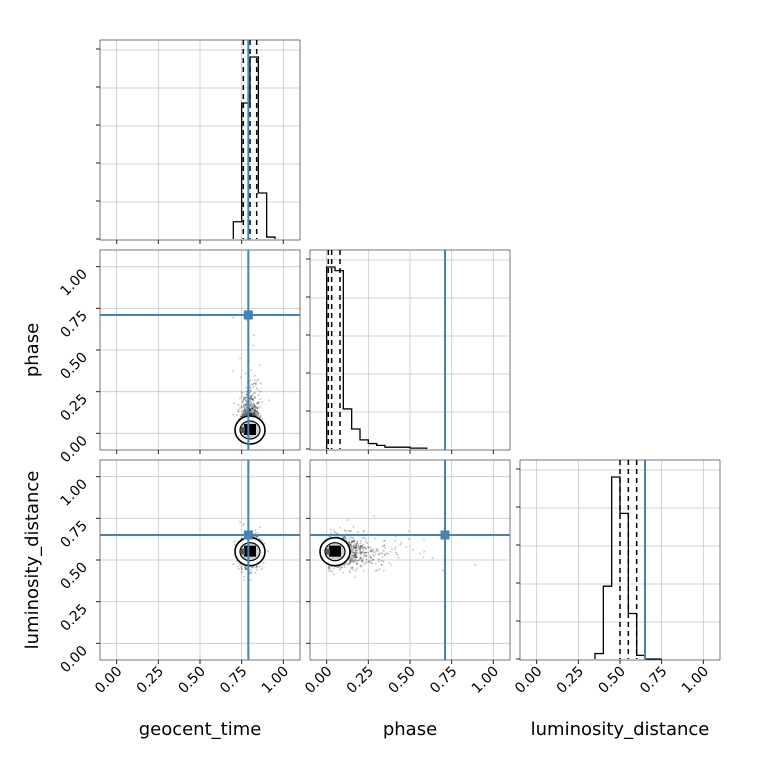 This screenshot has height=760, width=760. Describe the element at coordinates (360, 680) in the screenshot. I see `x-tick-label: 0.25` at that location.